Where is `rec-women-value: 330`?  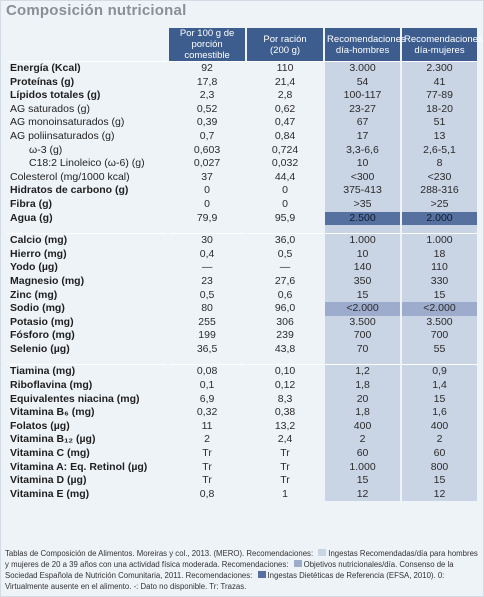 rec-women-value: 330 is located at coordinates (439, 281).